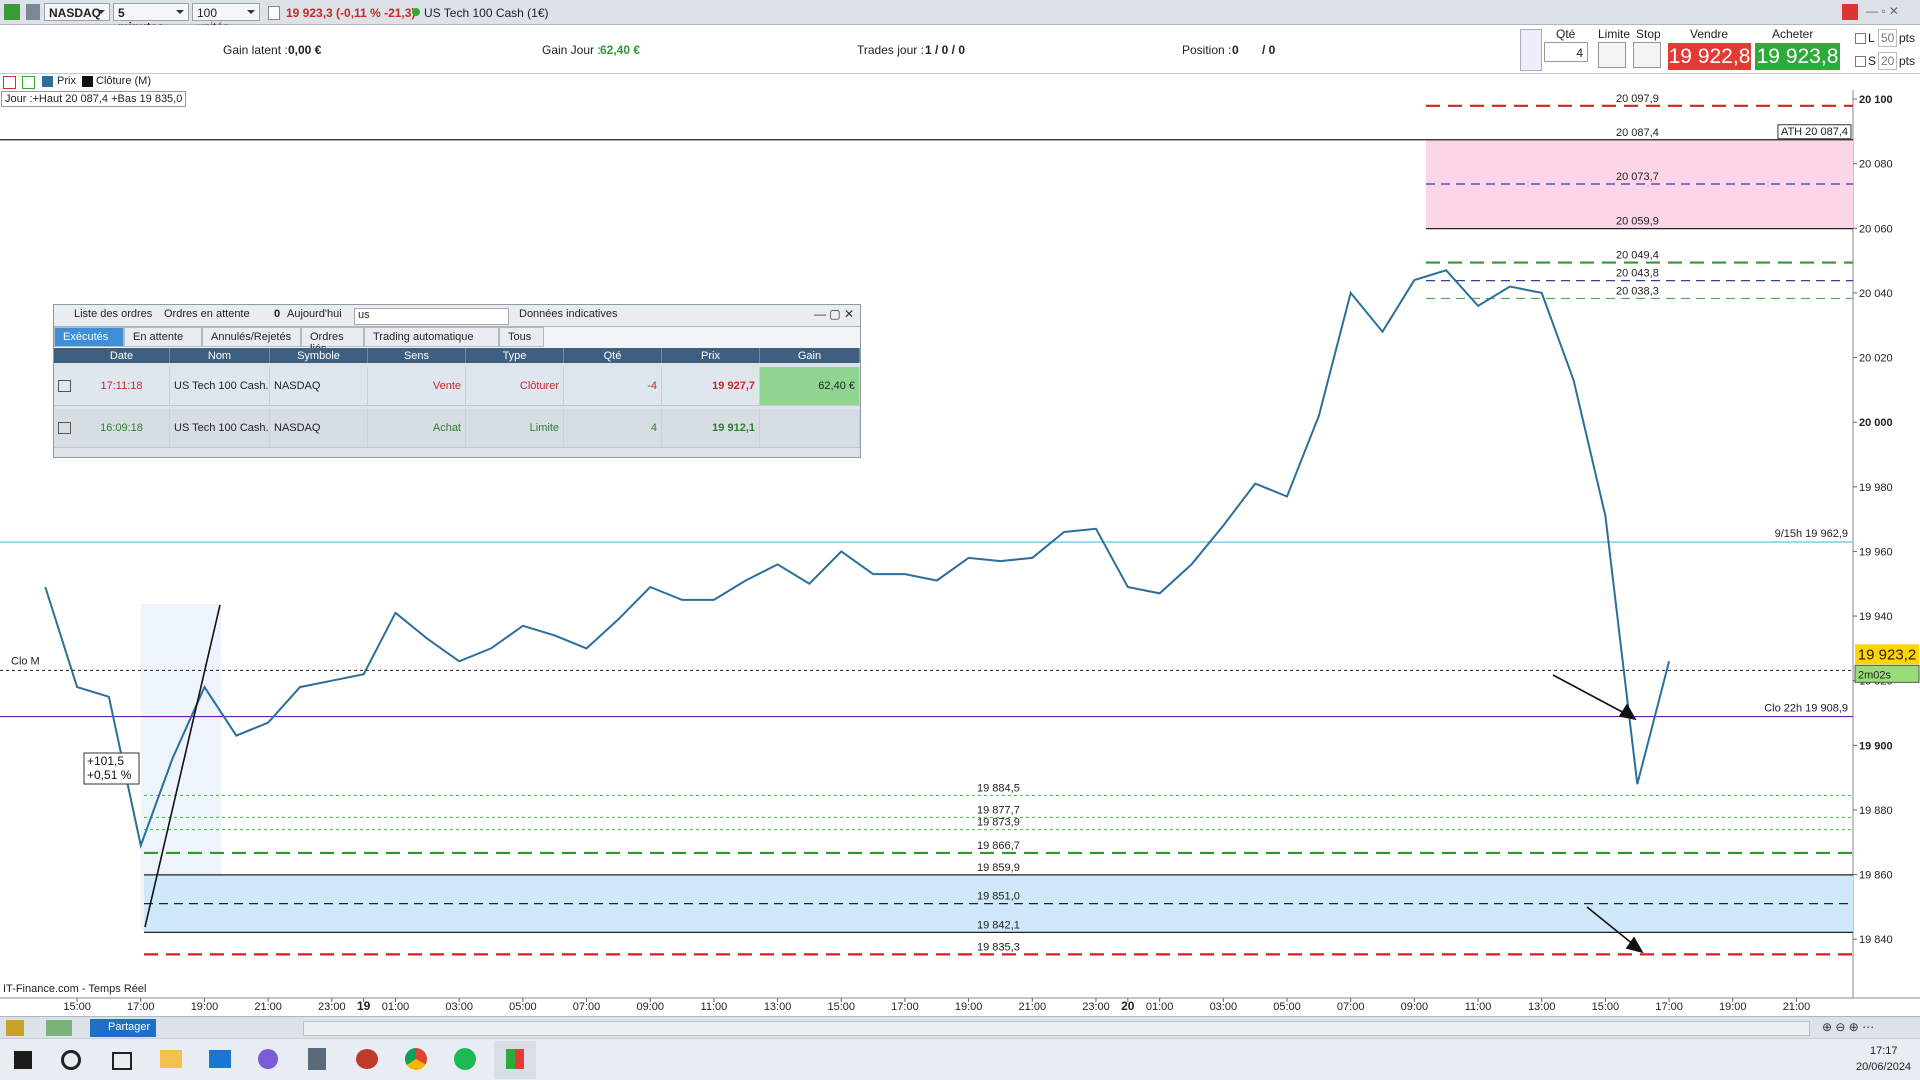  I want to click on legend-bar: Prix Clôture (M), so click(960, 82).